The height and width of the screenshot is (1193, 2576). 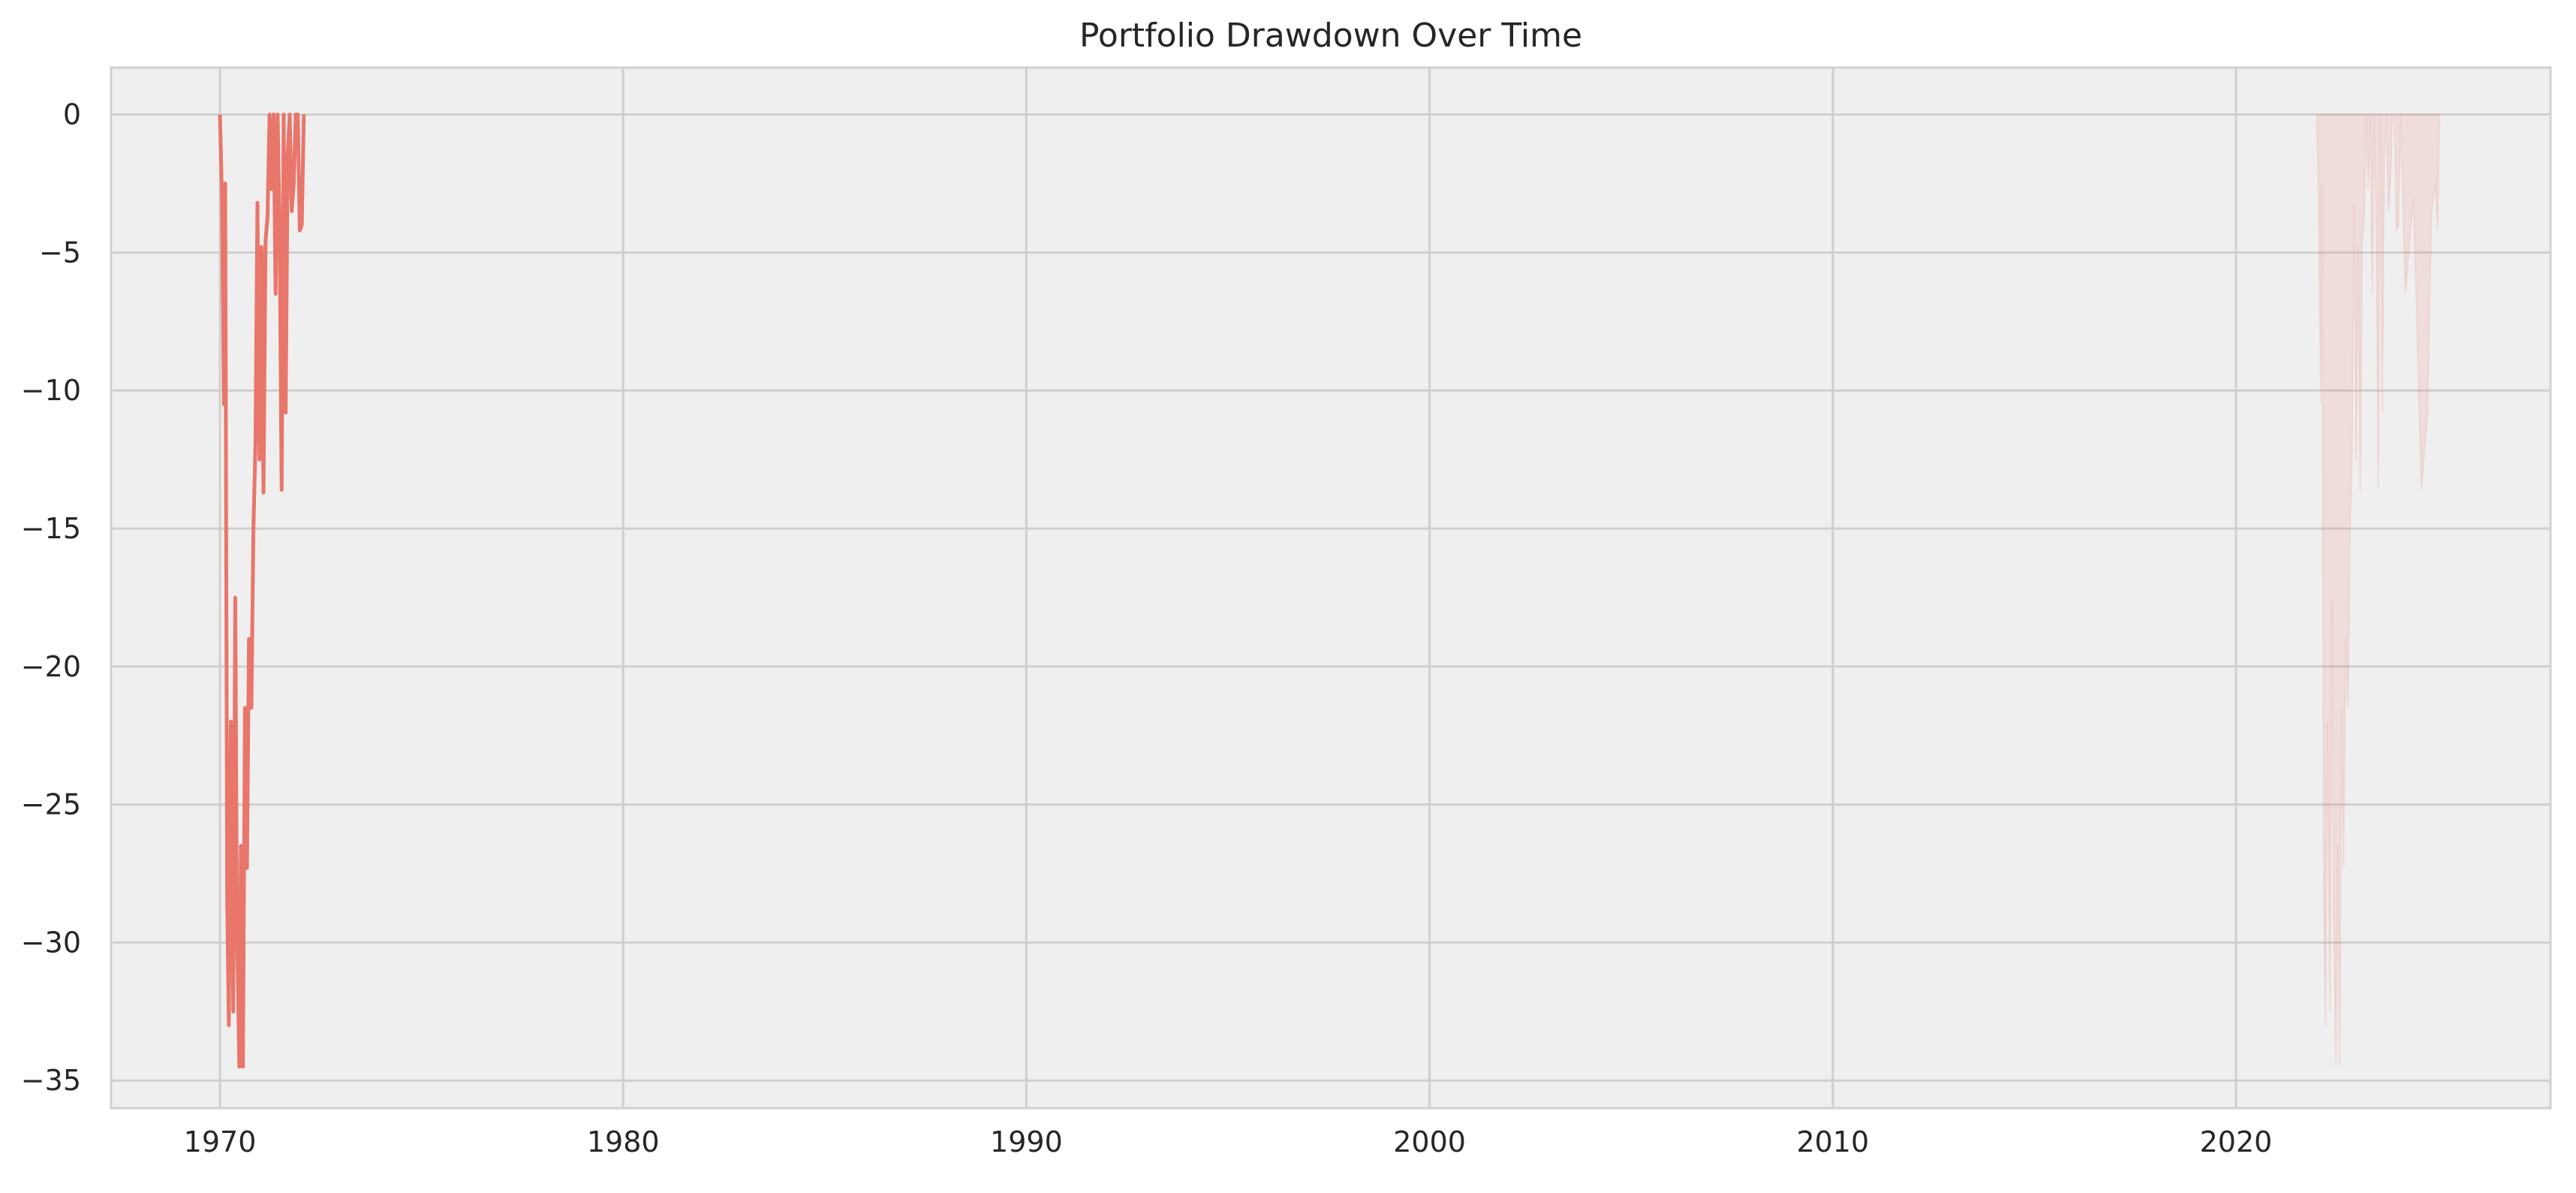 What do you see at coordinates (1026, 1141) in the screenshot?
I see `x-tick-label: 1990` at bounding box center [1026, 1141].